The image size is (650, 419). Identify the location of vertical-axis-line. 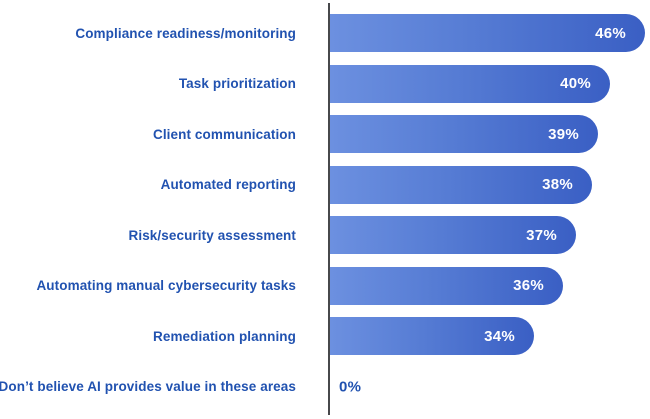
(329, 209).